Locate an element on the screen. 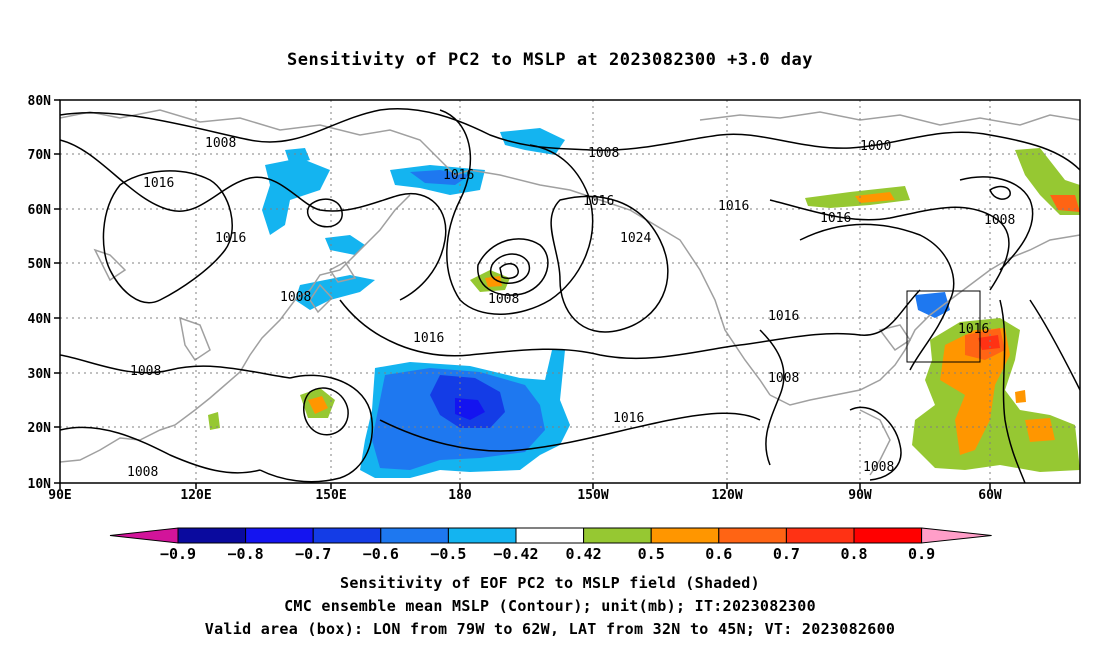  lon-label: 120E is located at coordinates (195, 495).